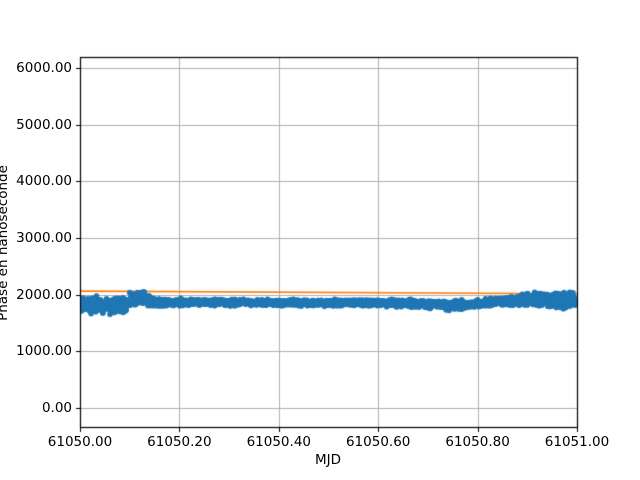 The image size is (640, 480). What do you see at coordinates (477, 442) in the screenshot?
I see `x-tick-label: 61050.80` at bounding box center [477, 442].